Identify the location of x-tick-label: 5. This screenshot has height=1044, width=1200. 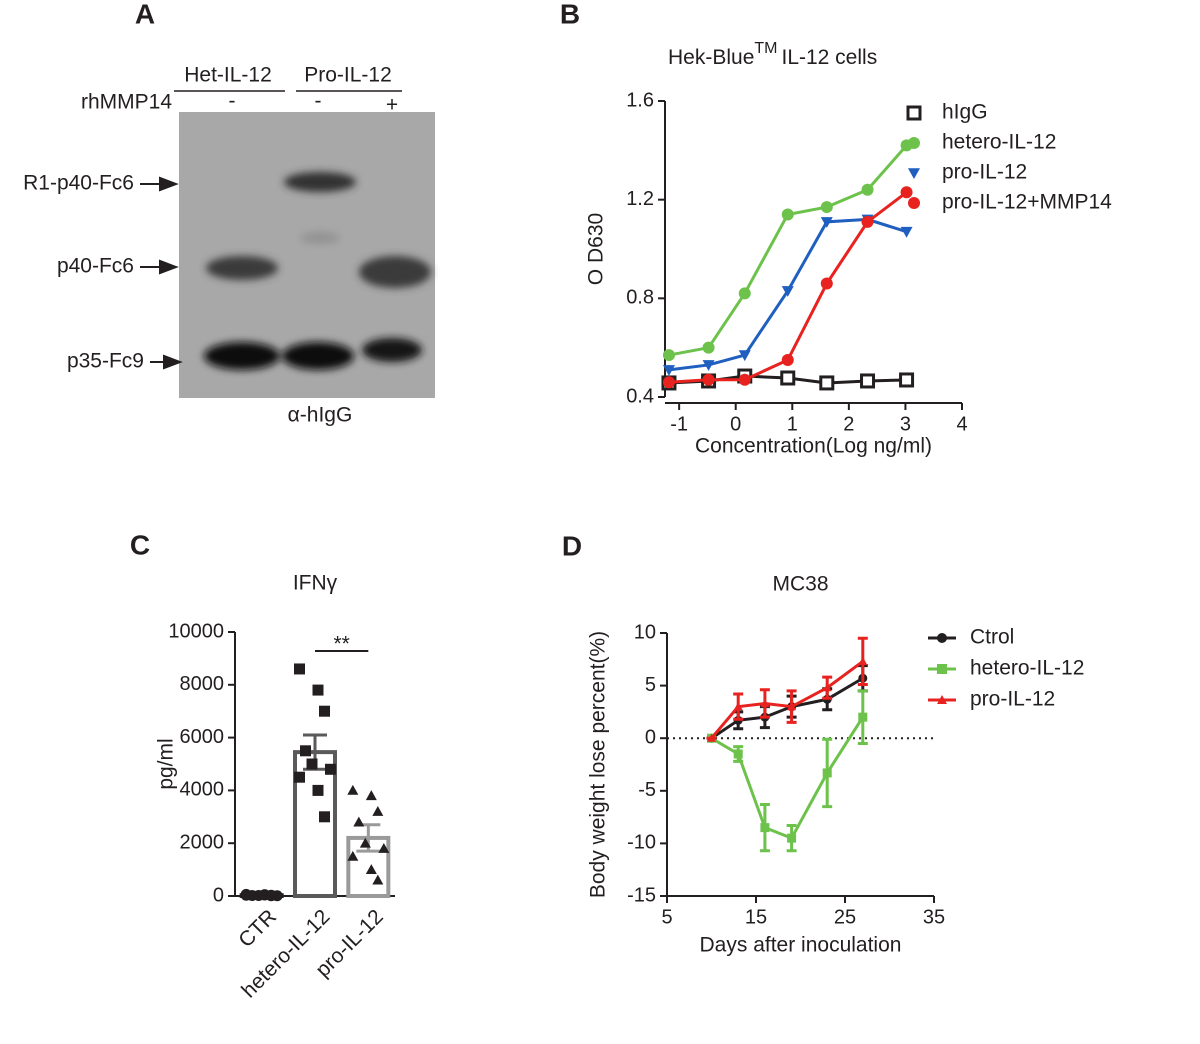
(666, 917).